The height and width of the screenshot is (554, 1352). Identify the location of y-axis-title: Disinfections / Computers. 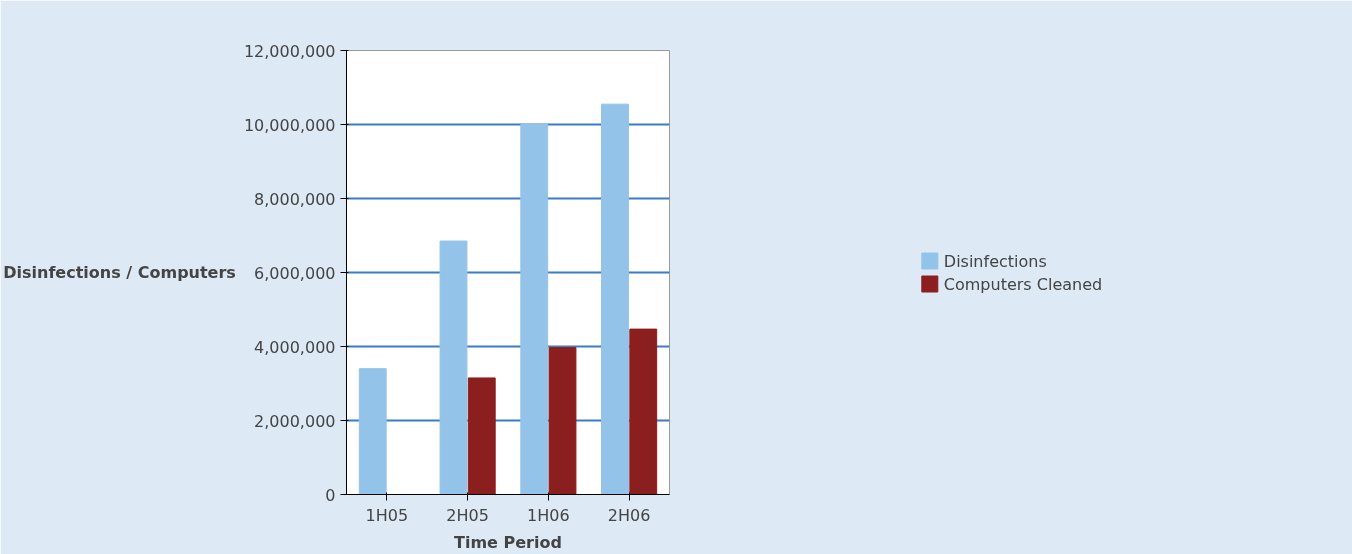
(119, 272).